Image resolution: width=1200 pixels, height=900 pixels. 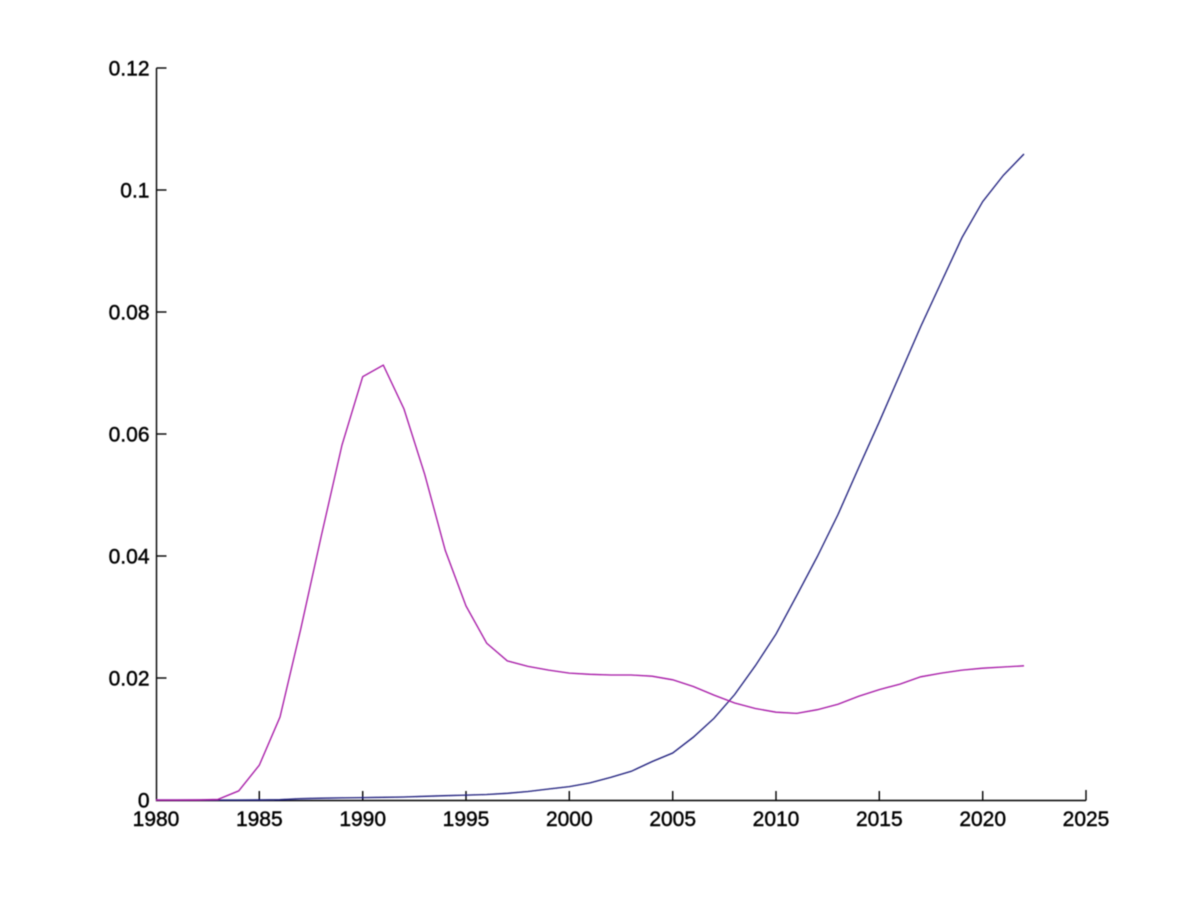 I want to click on svg-text: 2025, so click(x=1086, y=819).